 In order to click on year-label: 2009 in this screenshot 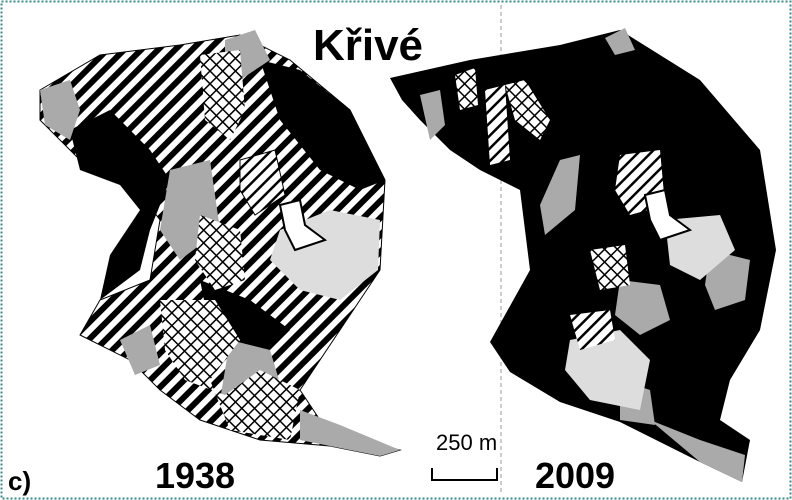, I will do `click(575, 475)`.